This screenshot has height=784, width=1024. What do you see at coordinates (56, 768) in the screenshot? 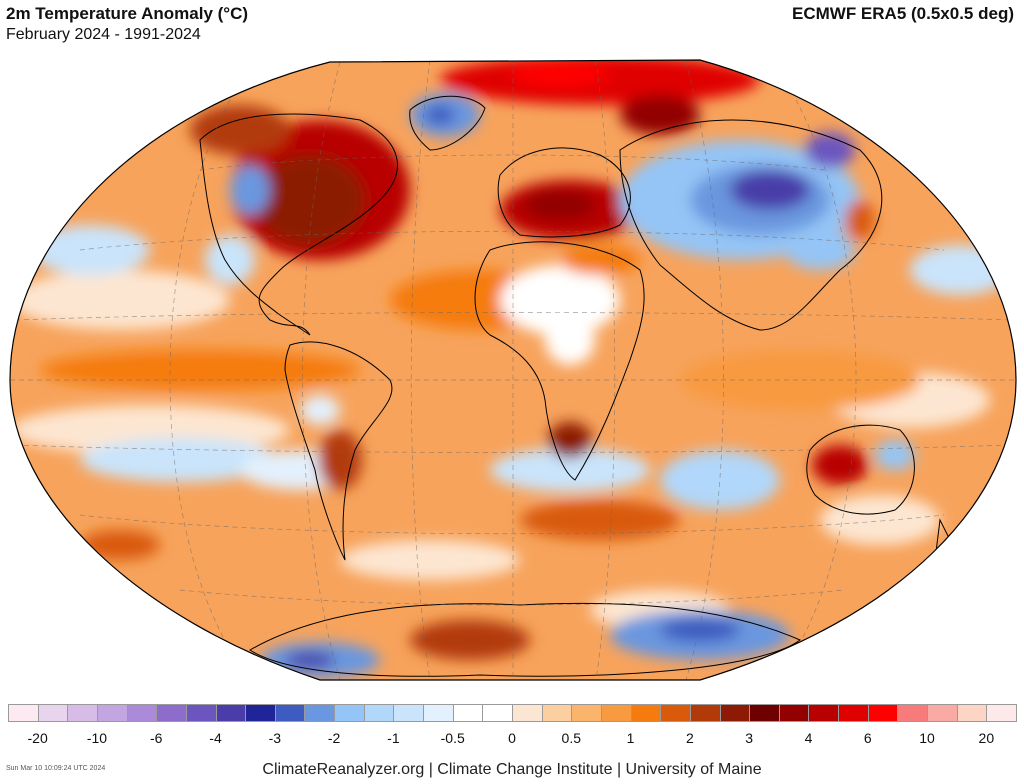
I see `generation-timestamp: Sun Mar 10 10:09:24 UTC 2024` at bounding box center [56, 768].